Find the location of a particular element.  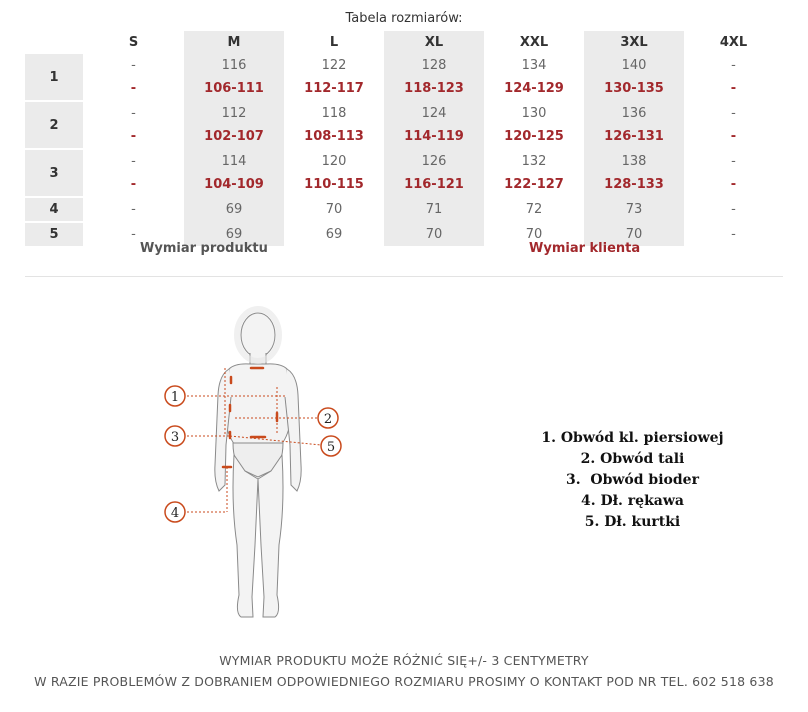

legend-client-measure: Wymiar klienta is located at coordinates (585, 248).